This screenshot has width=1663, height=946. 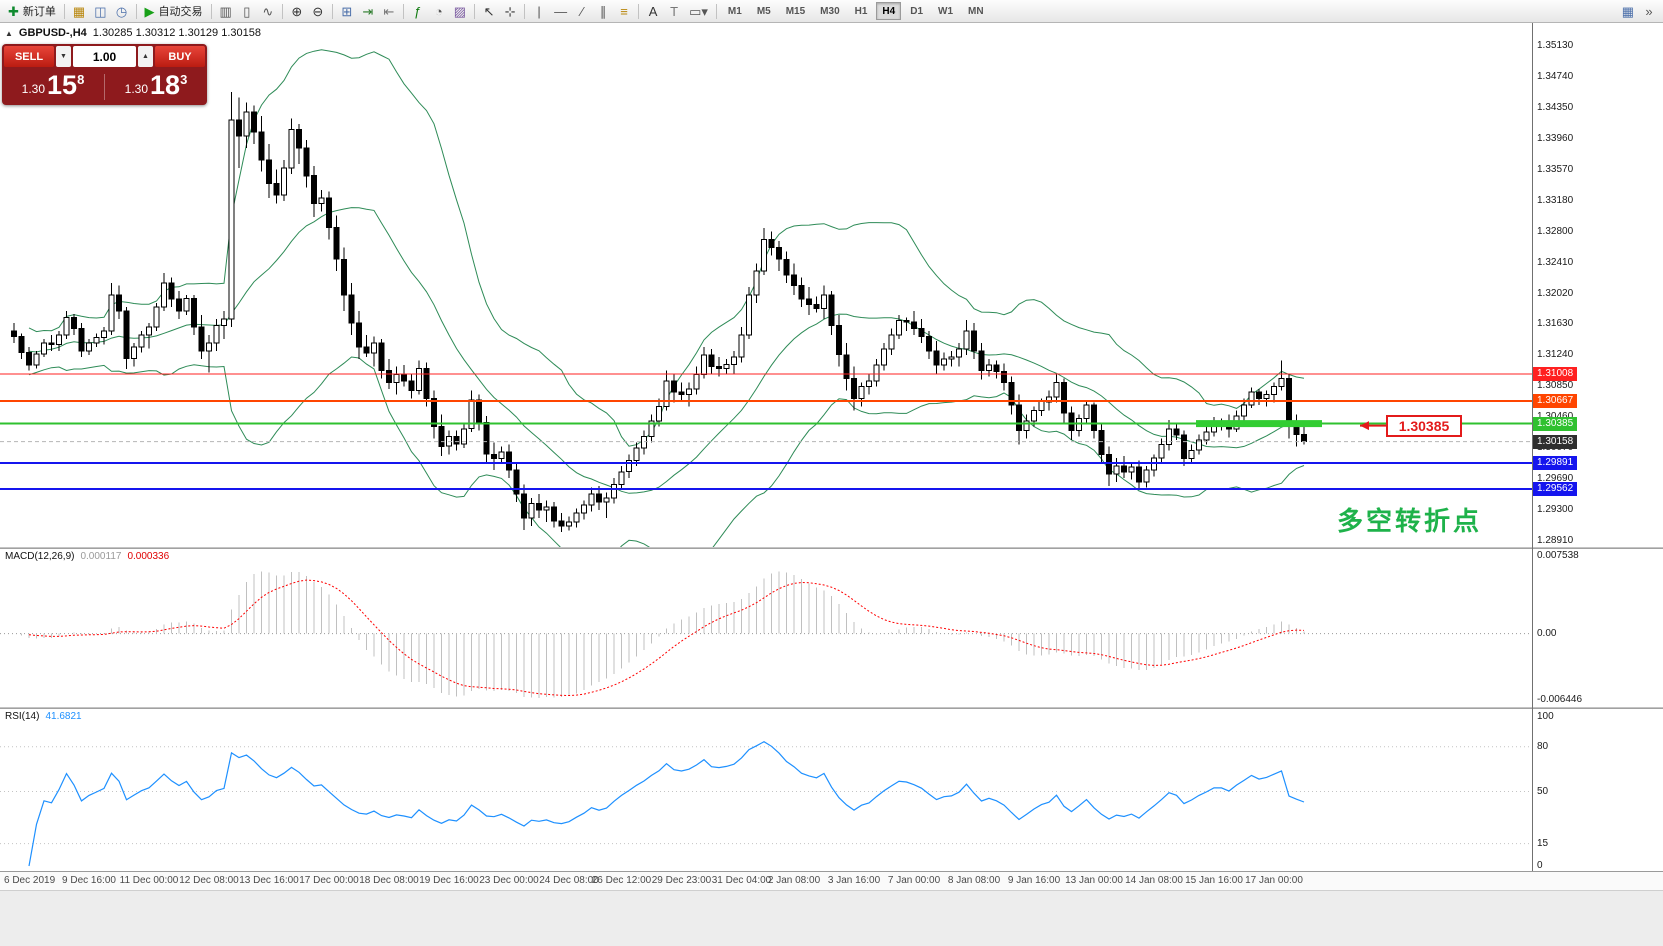 What do you see at coordinates (1555, 231) in the screenshot?
I see `price-axis-label: 1.32800` at bounding box center [1555, 231].